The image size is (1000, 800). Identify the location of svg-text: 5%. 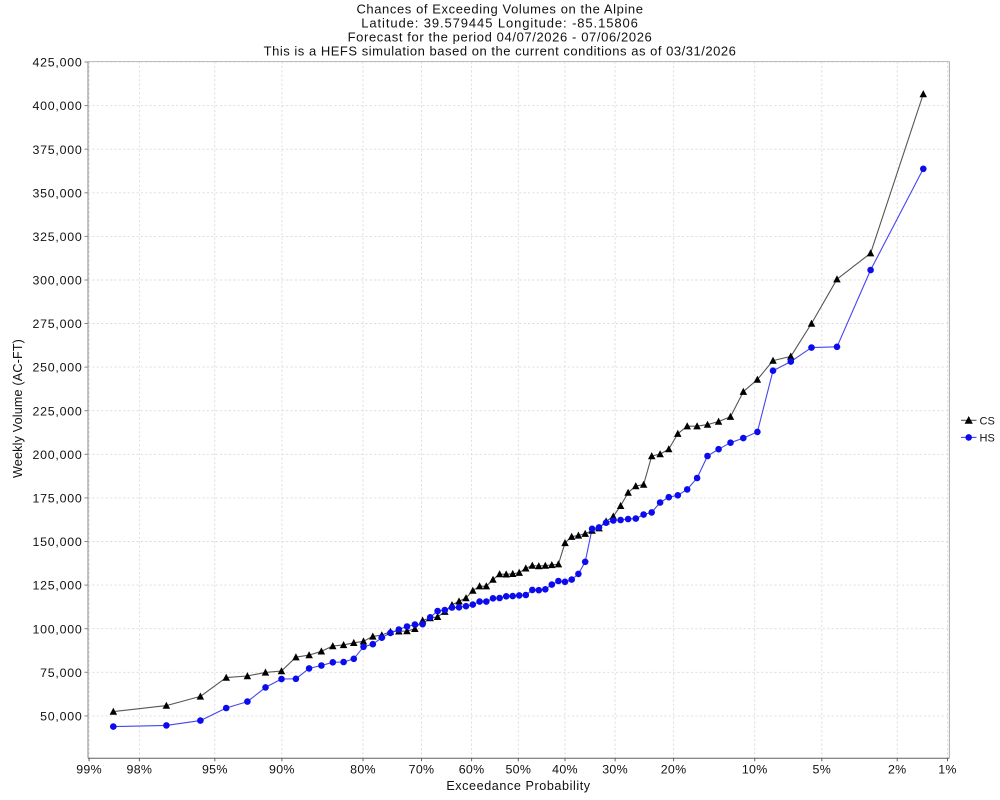
(822, 770).